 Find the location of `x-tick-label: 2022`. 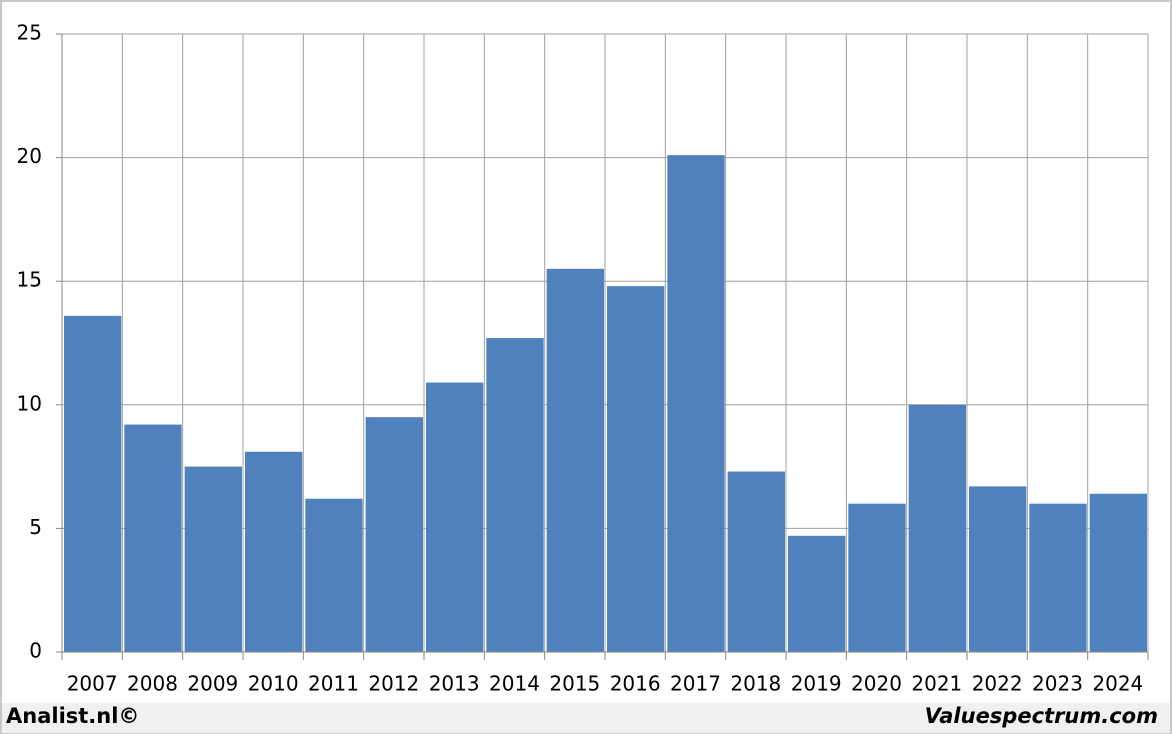

x-tick-label: 2022 is located at coordinates (997, 684).